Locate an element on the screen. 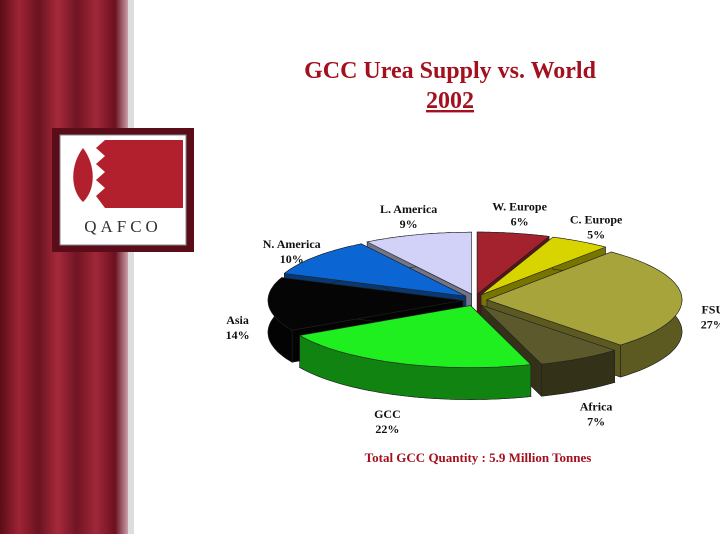 The image size is (720, 534). chart-subtitle: 2002 is located at coordinates (450, 101).